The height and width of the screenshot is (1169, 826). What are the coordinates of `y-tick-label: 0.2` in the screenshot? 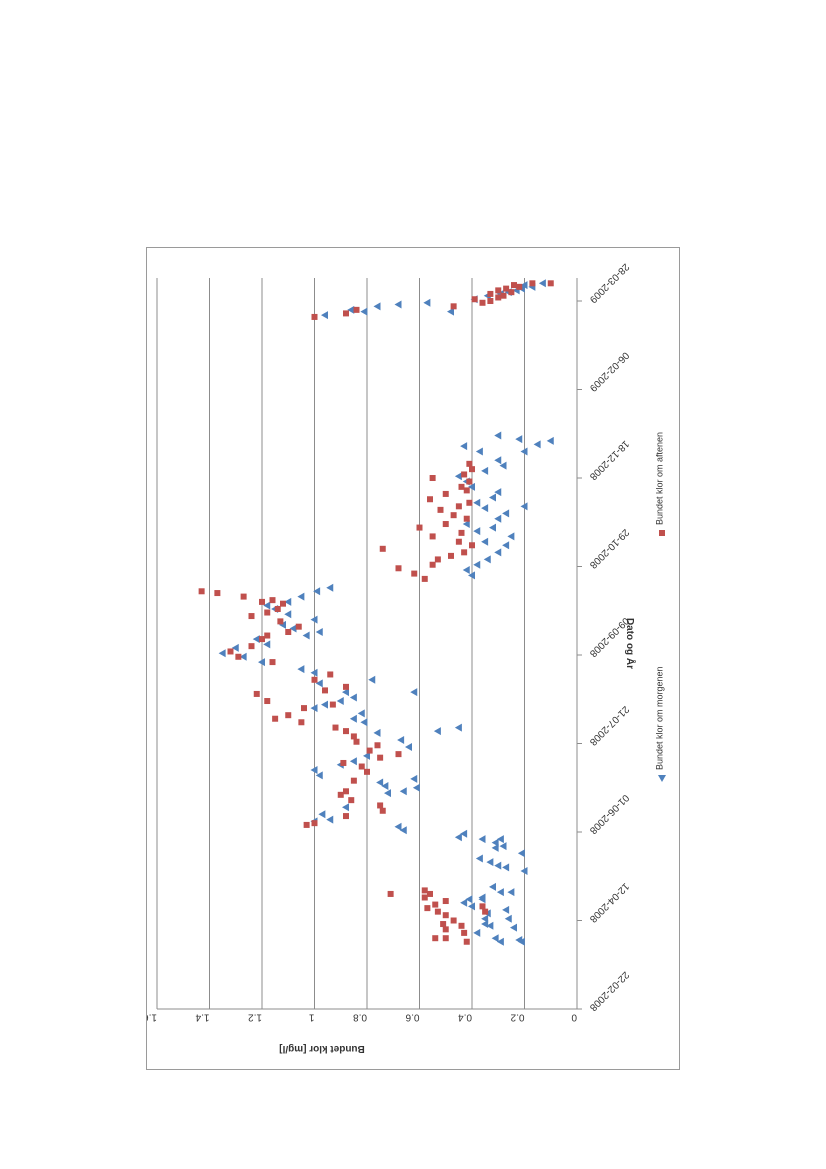 It's located at (517, 1016).